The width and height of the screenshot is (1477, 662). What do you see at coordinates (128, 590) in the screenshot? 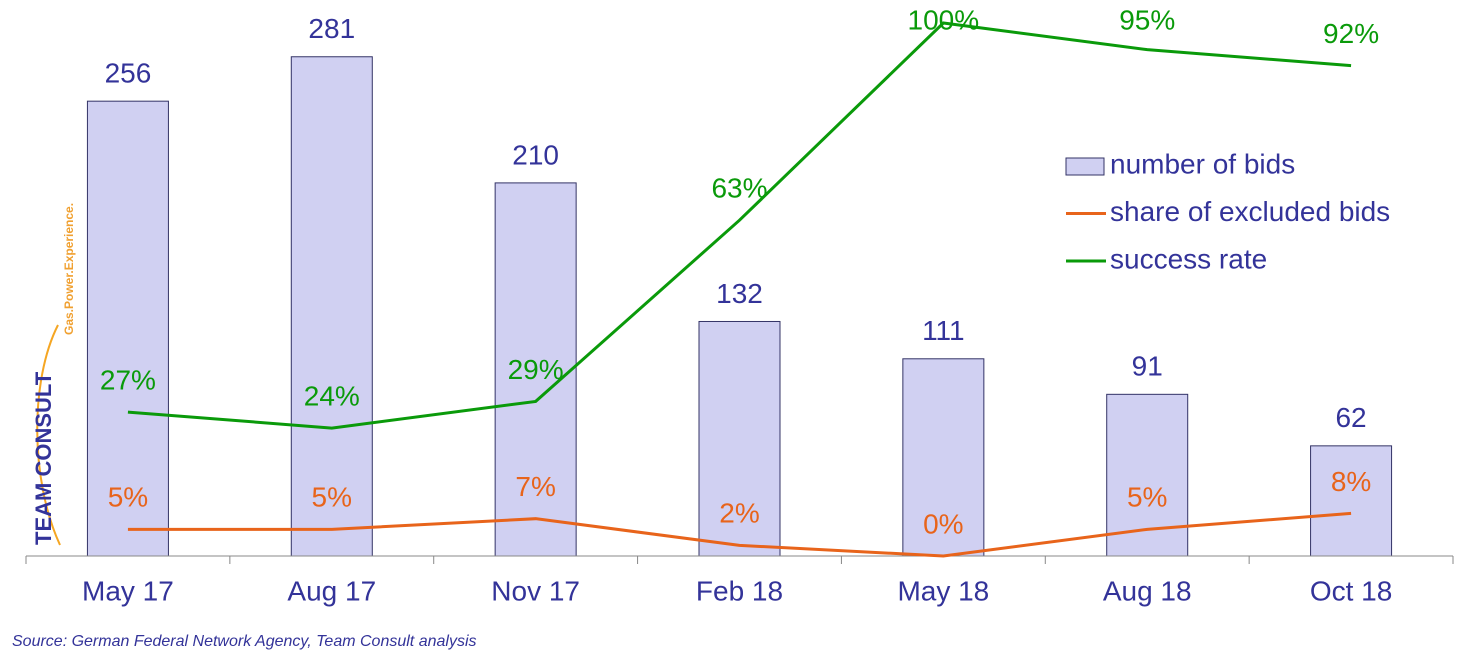
I see `x-tick-label: May 17` at bounding box center [128, 590].